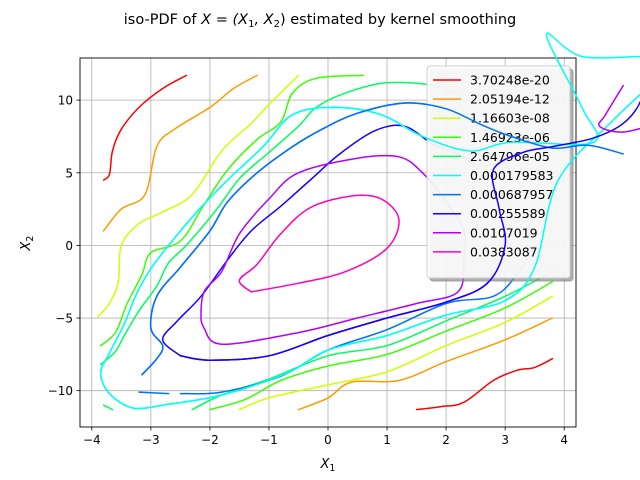 This screenshot has height=480, width=640. What do you see at coordinates (510, 137) in the screenshot?
I see `legend-label: 1.46923e-06` at bounding box center [510, 137].